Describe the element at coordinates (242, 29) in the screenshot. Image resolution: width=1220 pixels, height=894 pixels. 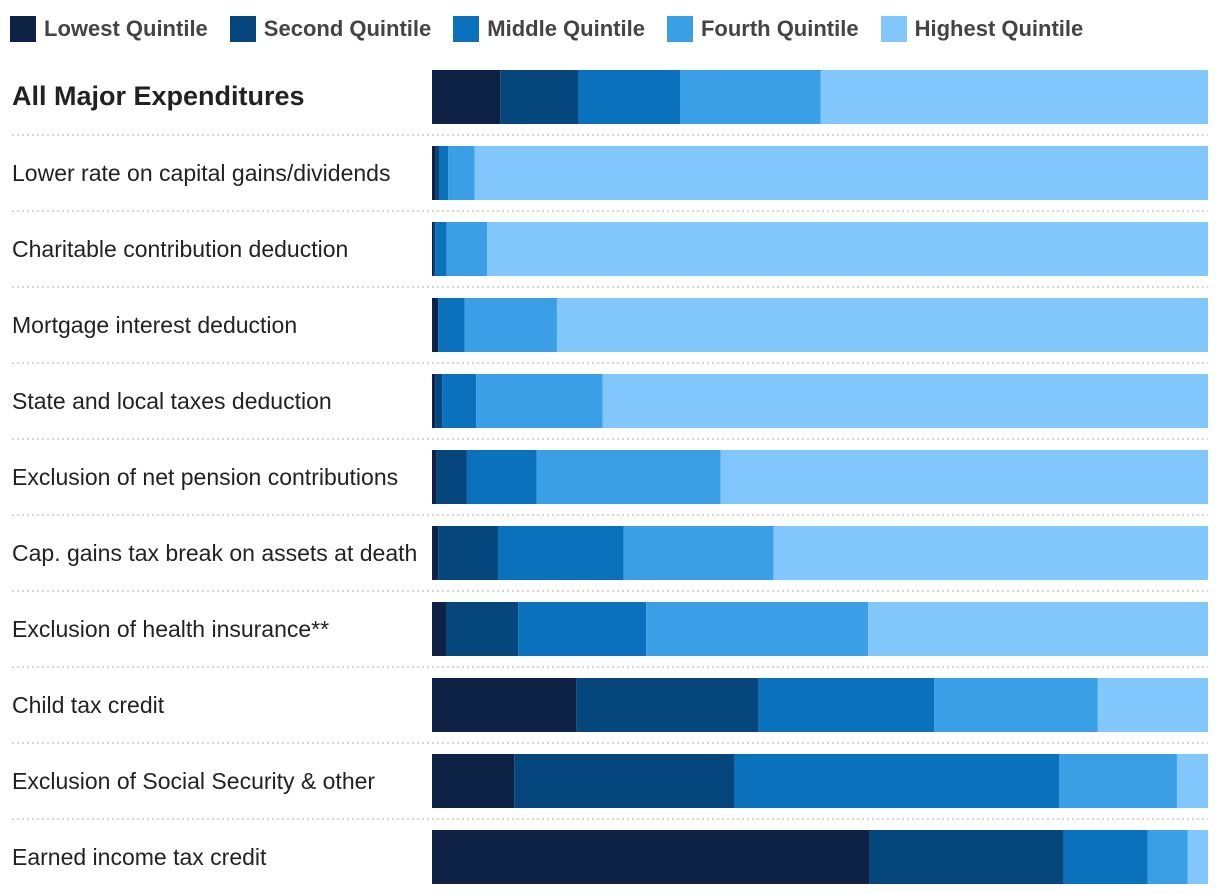
I see `legend-swatch-second` at that location.